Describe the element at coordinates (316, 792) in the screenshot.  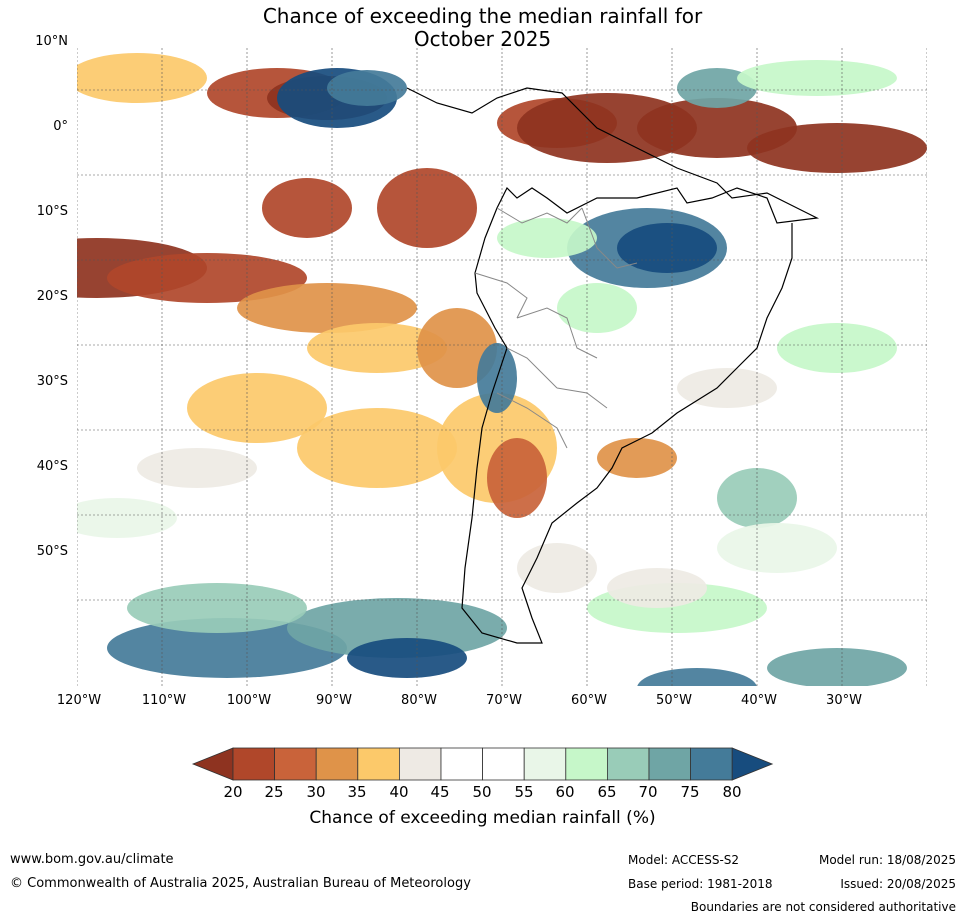
I see `colorbar-tick: 30` at that location.